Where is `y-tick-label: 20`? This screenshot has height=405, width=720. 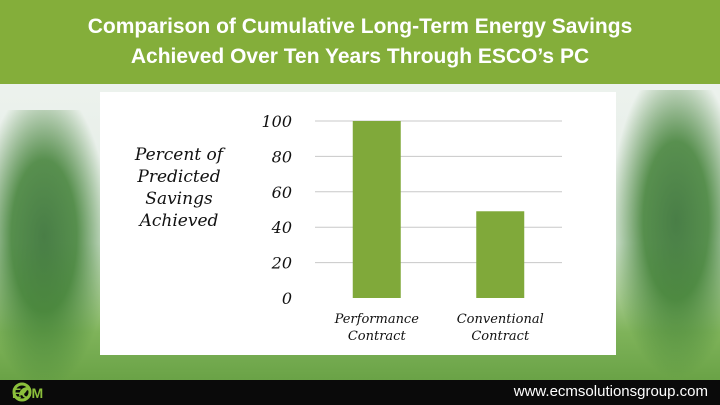
y-tick-label: 20 is located at coordinates (281, 263).